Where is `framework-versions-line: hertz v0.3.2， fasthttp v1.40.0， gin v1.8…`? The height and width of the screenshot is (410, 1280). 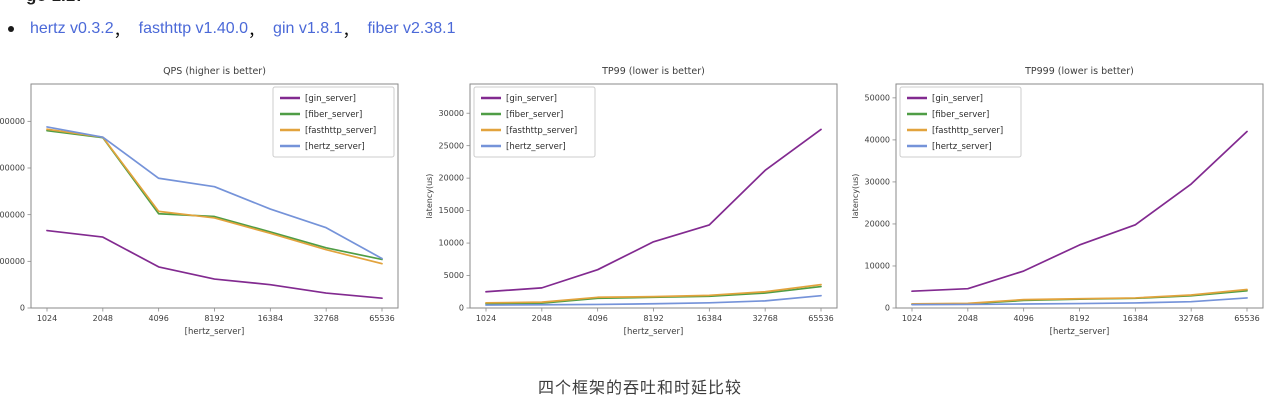
framework-versions-line: hertz v0.3.2， fasthttp v1.40.0， gin v1.8… is located at coordinates (232, 29).